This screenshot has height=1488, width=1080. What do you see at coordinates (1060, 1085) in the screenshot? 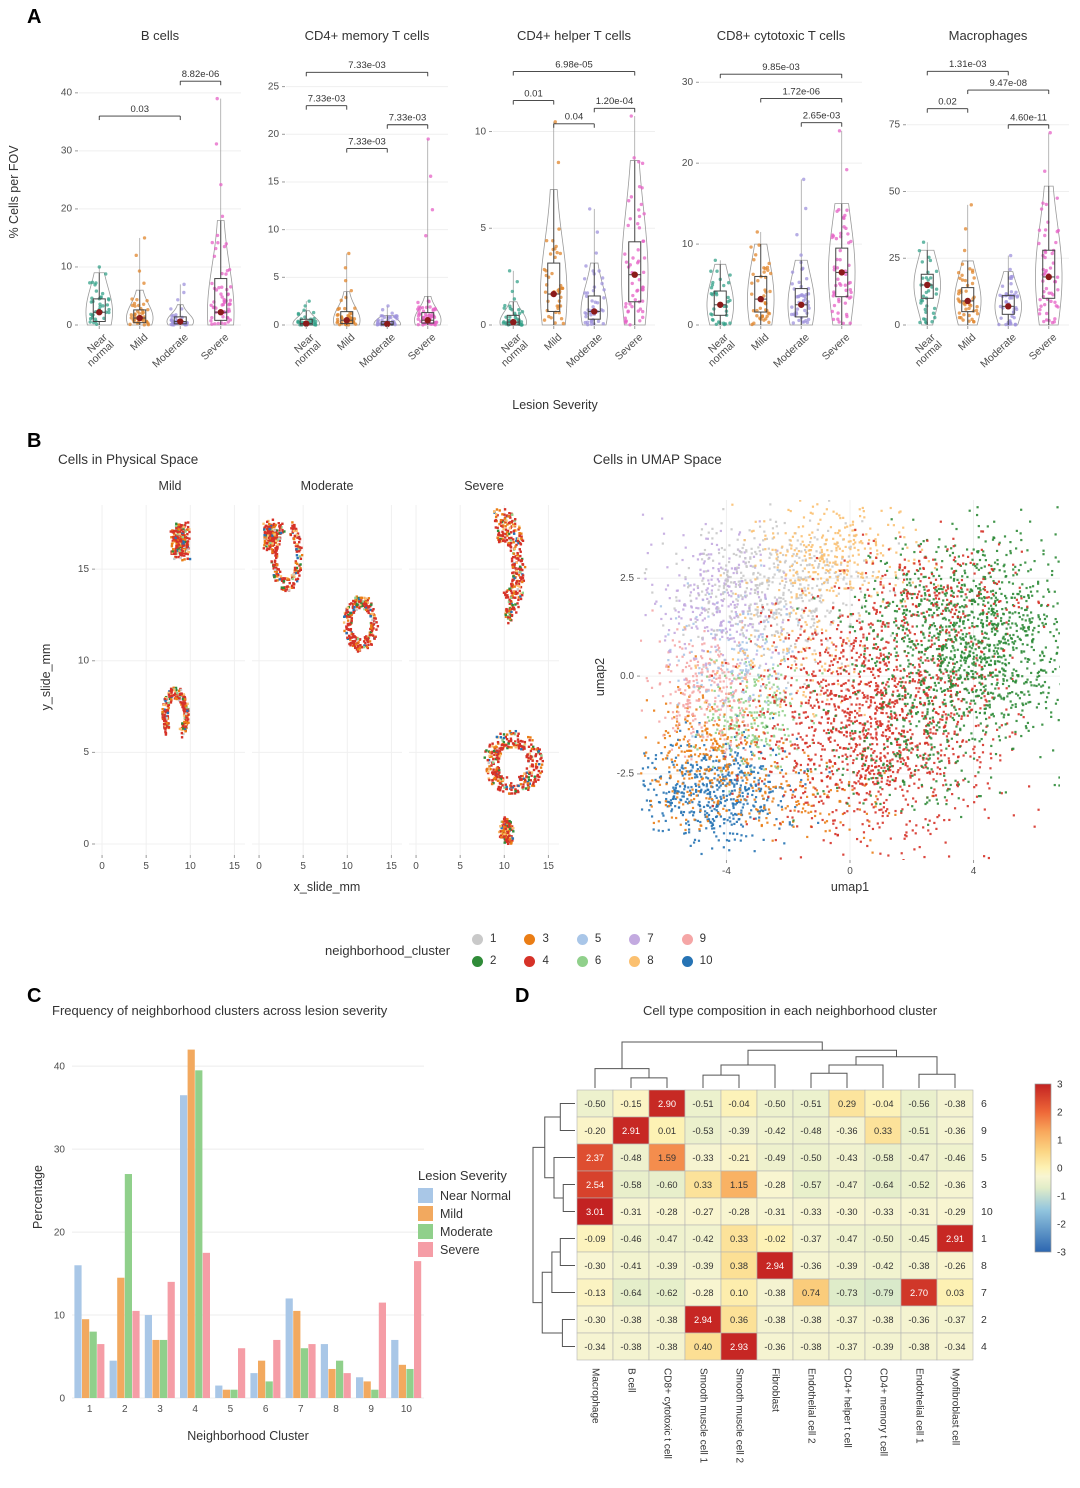
I see `colorbar-tick-label: 3` at bounding box center [1060, 1085].